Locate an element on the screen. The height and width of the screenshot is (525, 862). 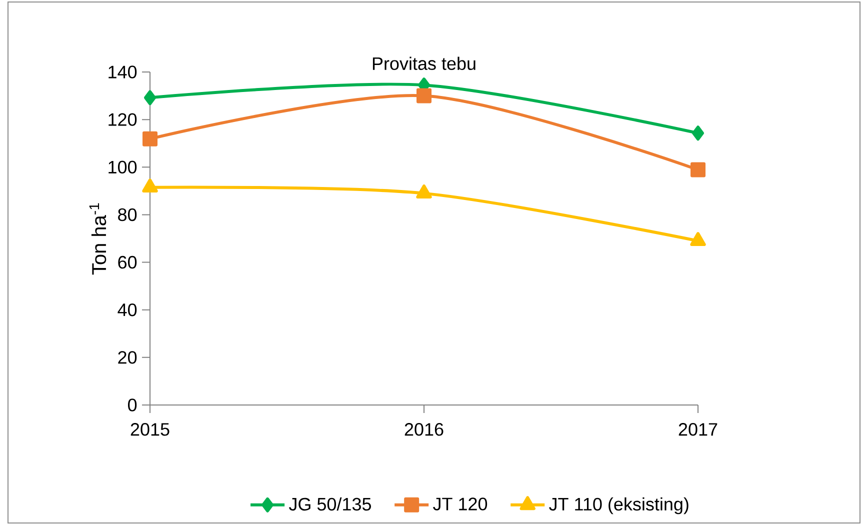
y-tick-label: 60 is located at coordinates (127, 262).